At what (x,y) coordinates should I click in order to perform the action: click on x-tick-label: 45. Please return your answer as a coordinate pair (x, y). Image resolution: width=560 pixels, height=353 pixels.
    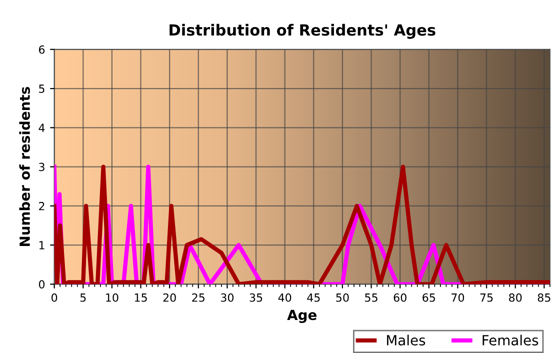
    Looking at the image, I should click on (313, 298).